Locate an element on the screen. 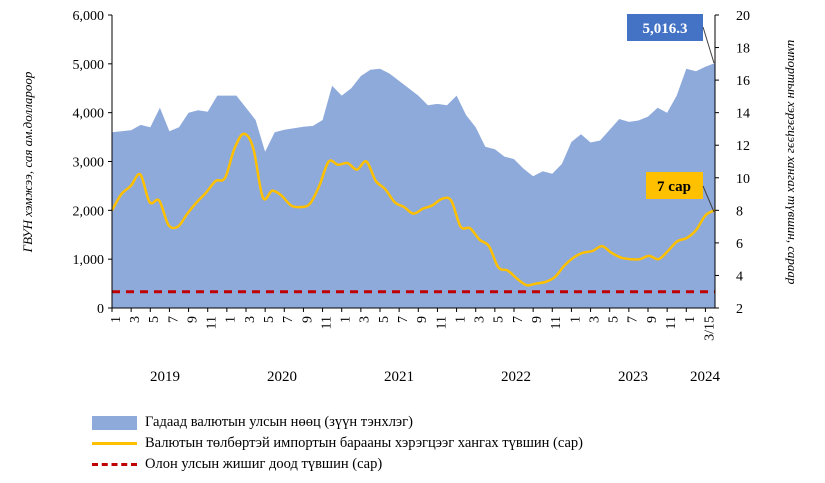 This screenshot has width=825, height=483. legend-item-reserves: Гадаад валютын улсын нөөц (зүүн тэнхлэг) is located at coordinates (337, 422).